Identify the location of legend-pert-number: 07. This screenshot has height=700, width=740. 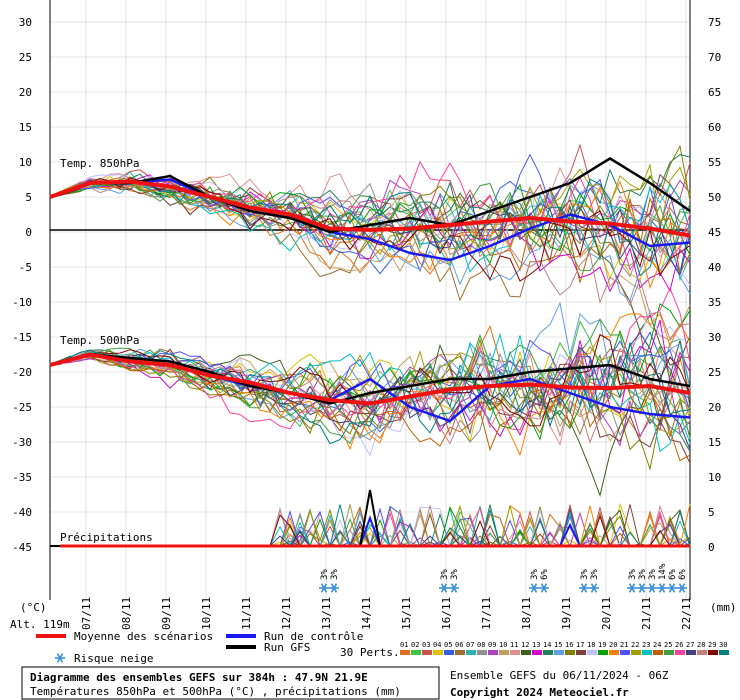
(470, 645).